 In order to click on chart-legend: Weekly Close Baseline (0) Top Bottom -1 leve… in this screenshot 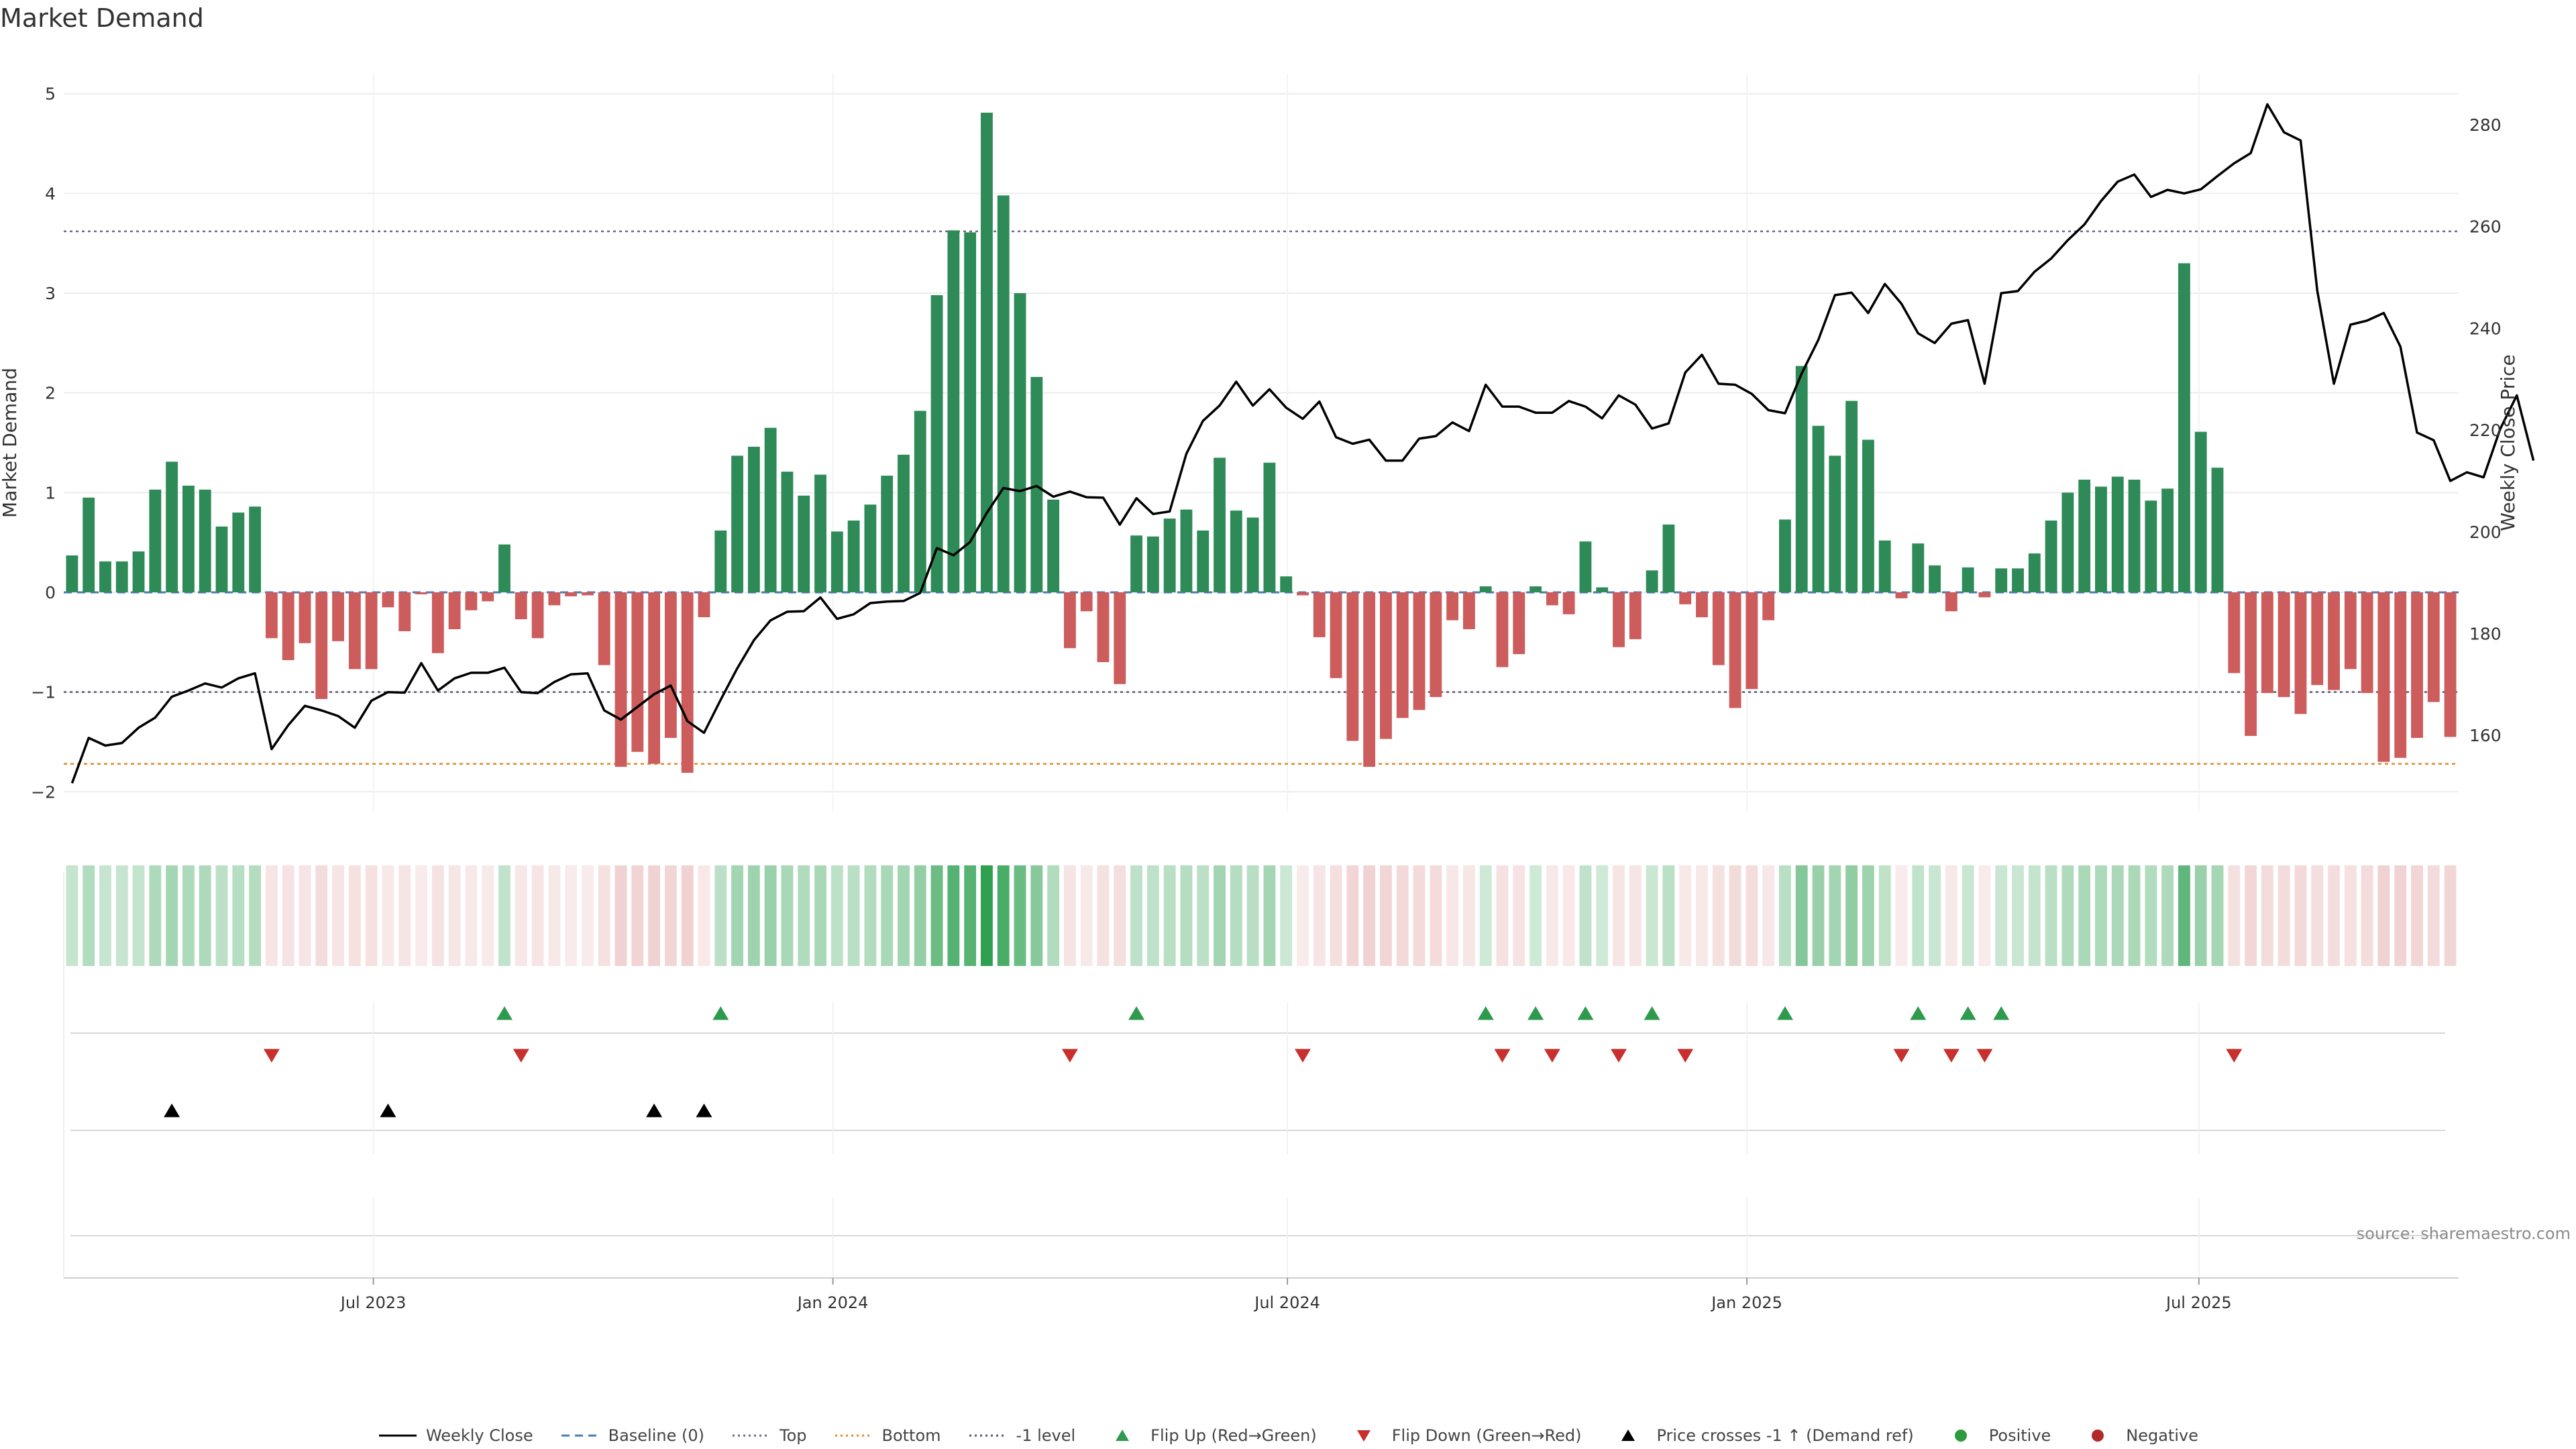, I will do `click(1288, 1435)`.